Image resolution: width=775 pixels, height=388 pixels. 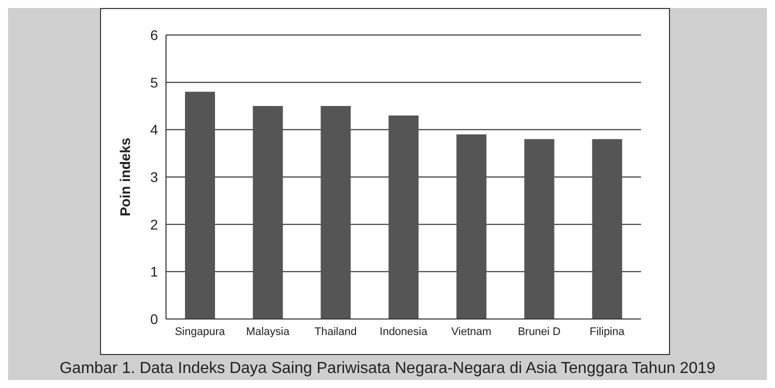 I want to click on y-axis-title: Poin indeks, so click(x=124, y=177).